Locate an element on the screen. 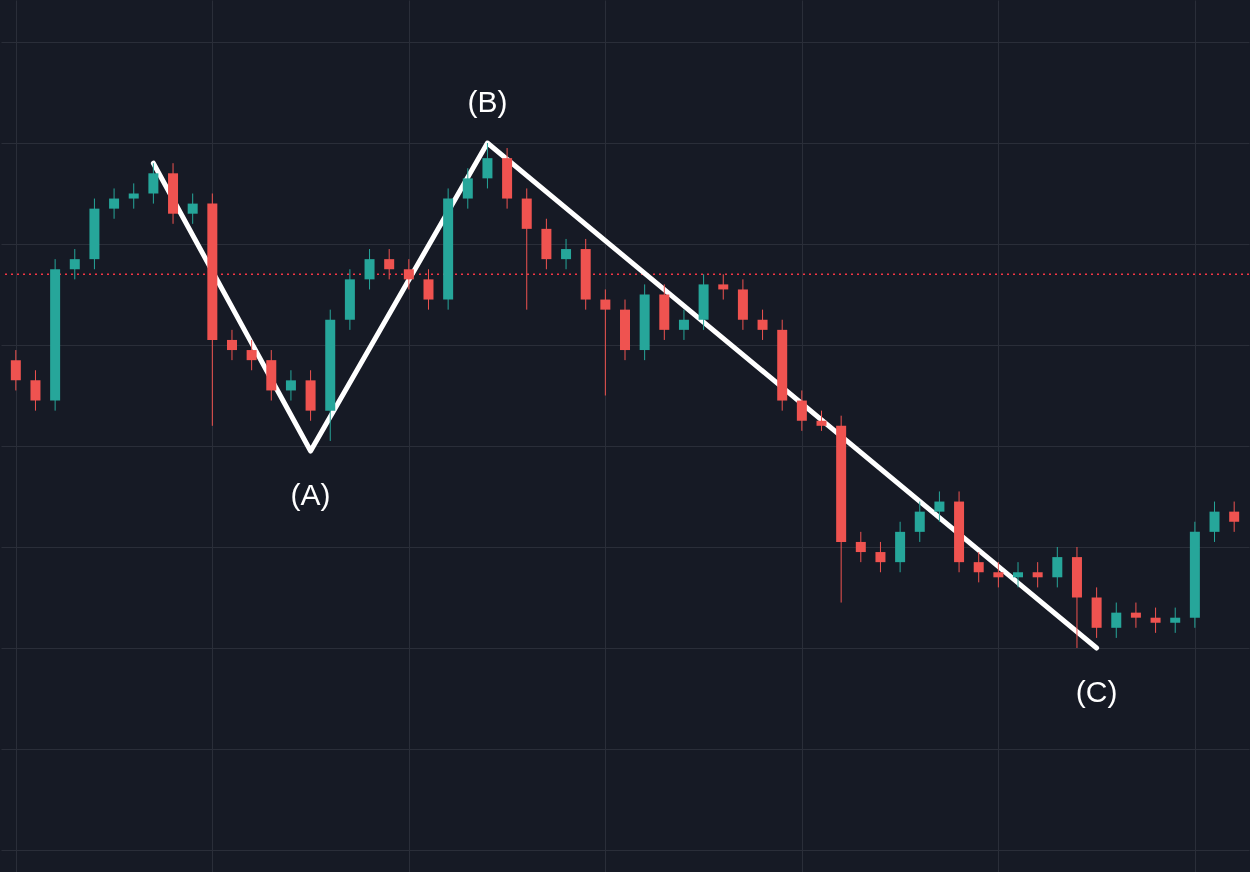  text: (B) is located at coordinates (487, 101).